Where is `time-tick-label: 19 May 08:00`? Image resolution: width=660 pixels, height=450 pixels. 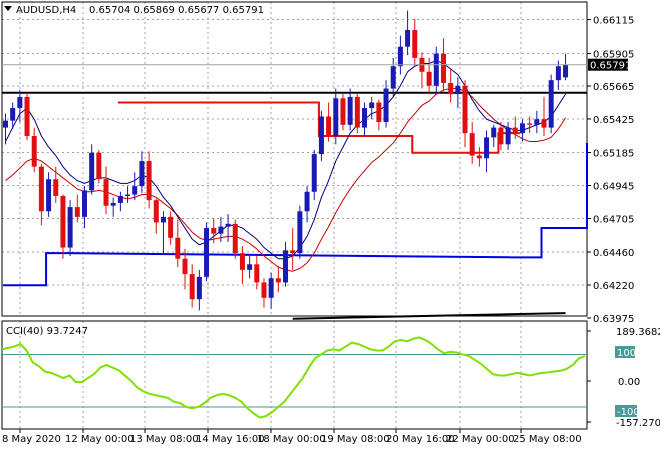
time-tick-label: 19 May 08:00 is located at coordinates (355, 439).